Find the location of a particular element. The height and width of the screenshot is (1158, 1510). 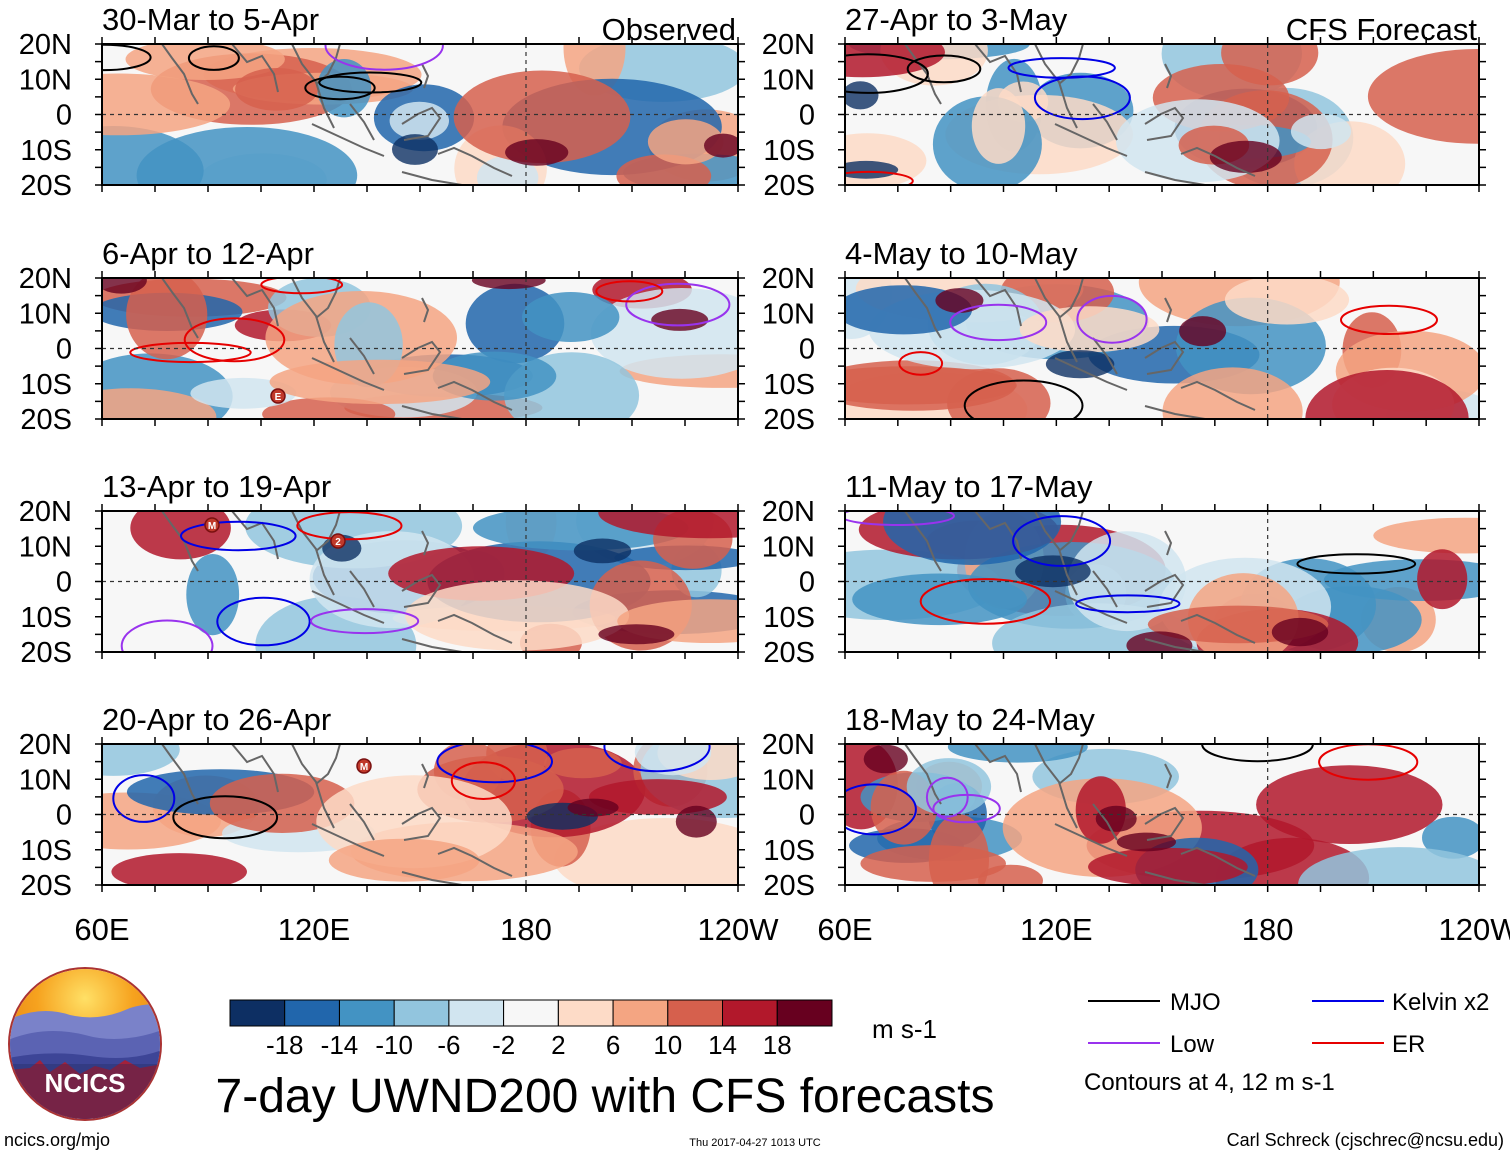

colorbar-units: m s-1 is located at coordinates (904, 1029).